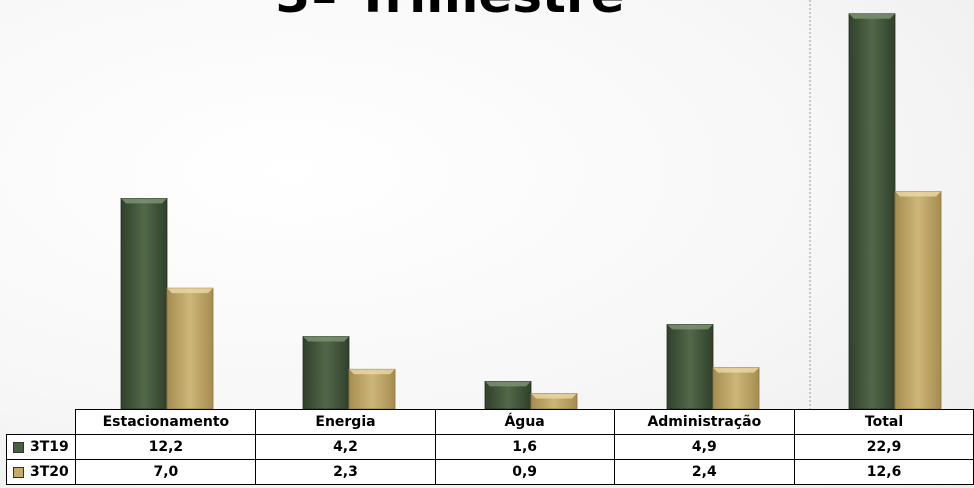 The image size is (974, 488). I want to click on data-label: 2,3, so click(345, 472).